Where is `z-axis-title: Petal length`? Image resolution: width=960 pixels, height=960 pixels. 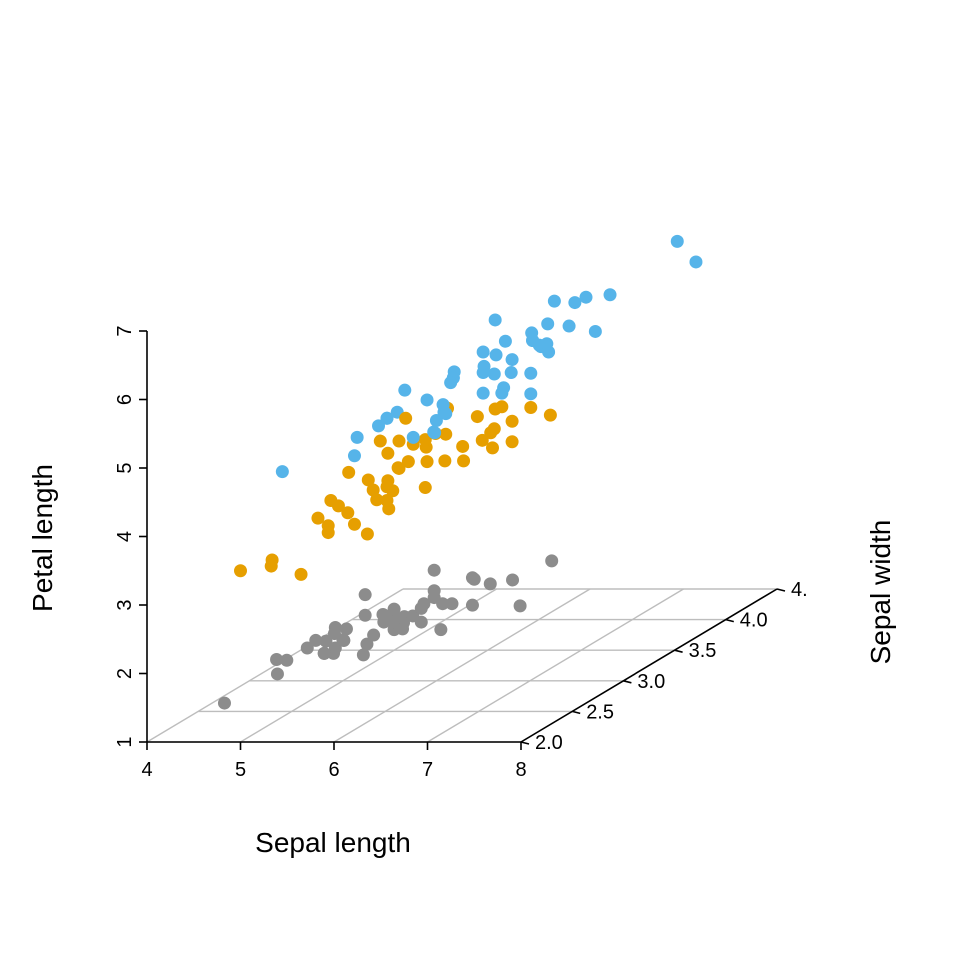
z-axis-title: Petal length is located at coordinates (42, 538).